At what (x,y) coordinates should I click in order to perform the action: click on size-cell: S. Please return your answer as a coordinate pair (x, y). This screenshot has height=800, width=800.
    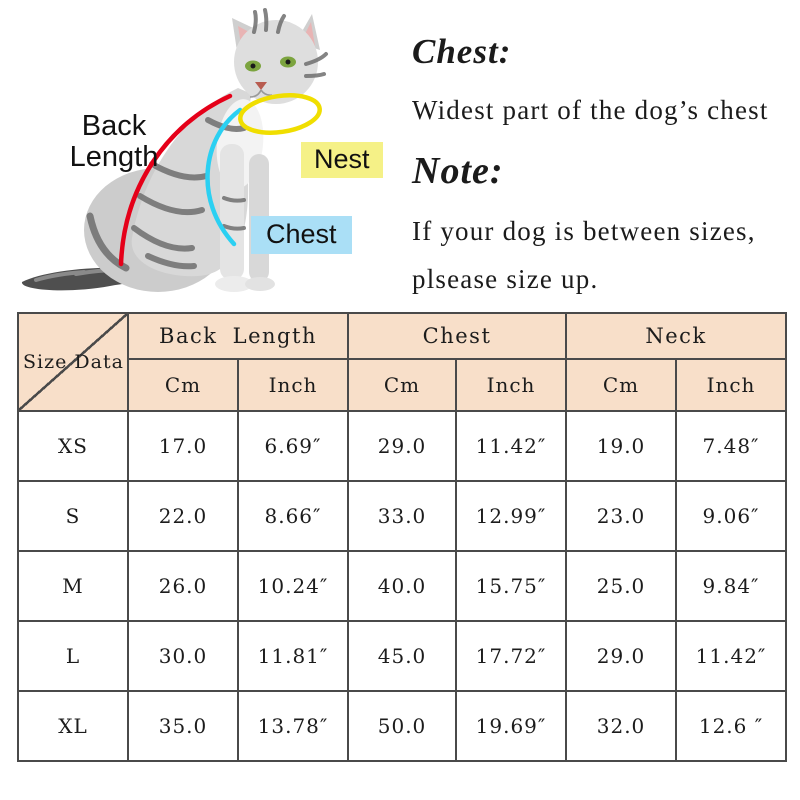
    Looking at the image, I should click on (73, 516).